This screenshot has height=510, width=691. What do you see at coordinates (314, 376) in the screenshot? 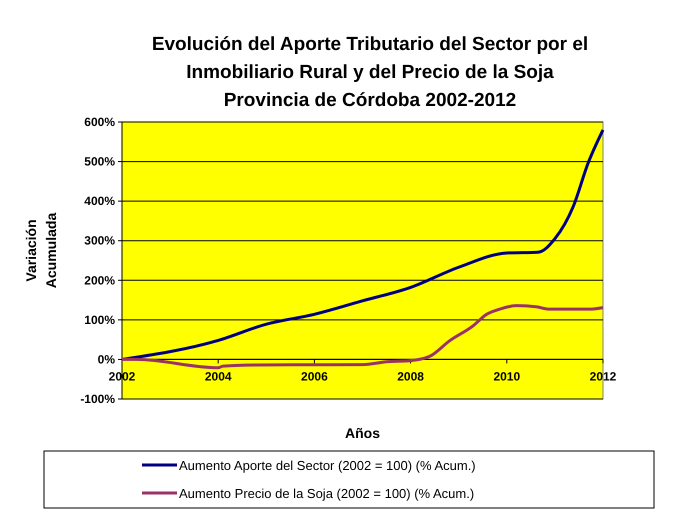
I see `x-tick-label: 2006` at bounding box center [314, 376].